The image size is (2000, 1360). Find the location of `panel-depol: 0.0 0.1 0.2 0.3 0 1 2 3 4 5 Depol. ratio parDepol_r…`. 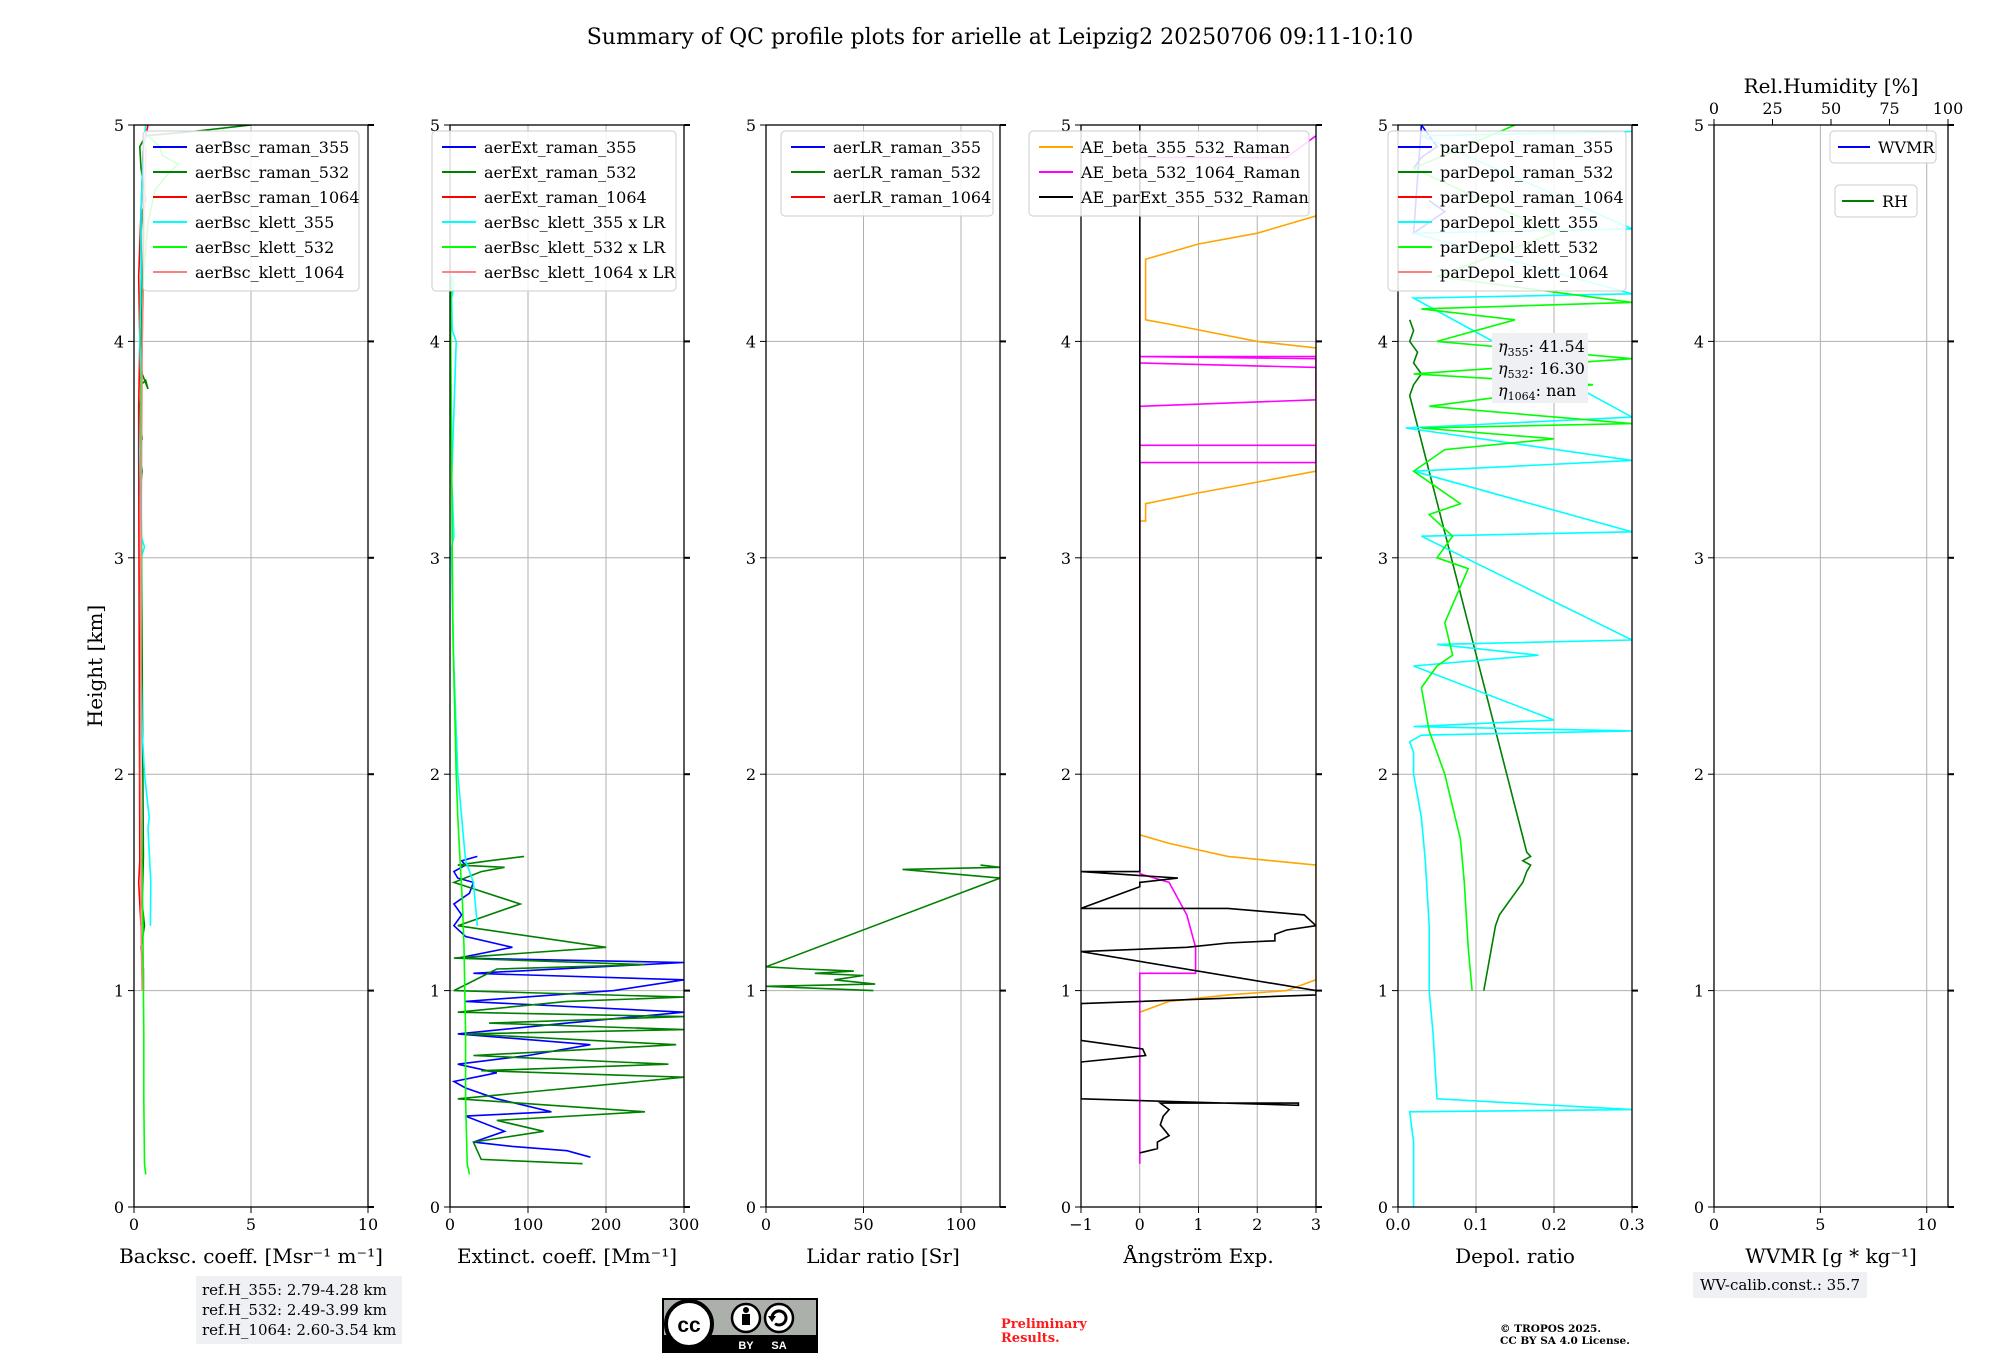

panel-depol: 0.0 0.1 0.2 0.3 0 1 2 3 4 5 Depol. ratio parDepol_r… is located at coordinates (1511, 692).